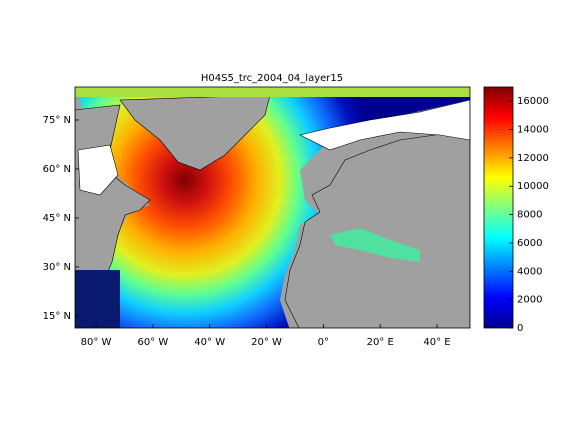 This screenshot has height=432, width=576. Describe the element at coordinates (57, 267) in the screenshot. I see `y-tick-label: 30° N` at that location.